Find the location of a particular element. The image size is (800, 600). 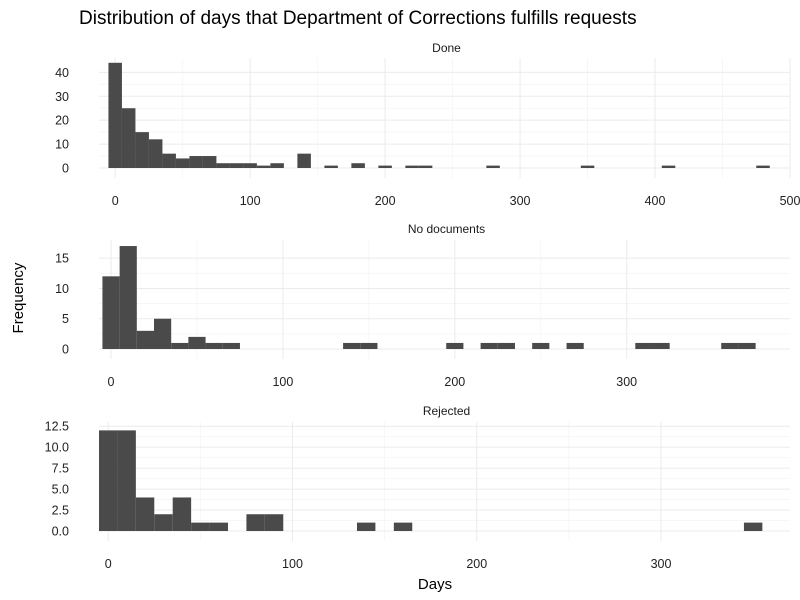

y-tick-label: 5.0 is located at coordinates (60, 490).